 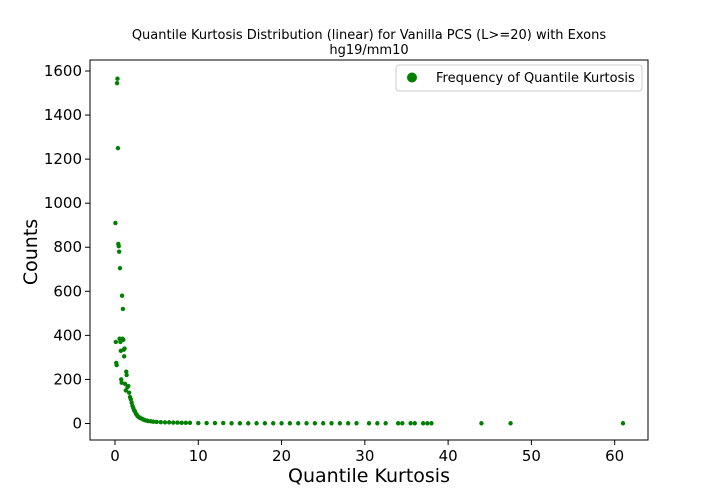 What do you see at coordinates (614, 456) in the screenshot?
I see `x-tick-label: 60` at bounding box center [614, 456].